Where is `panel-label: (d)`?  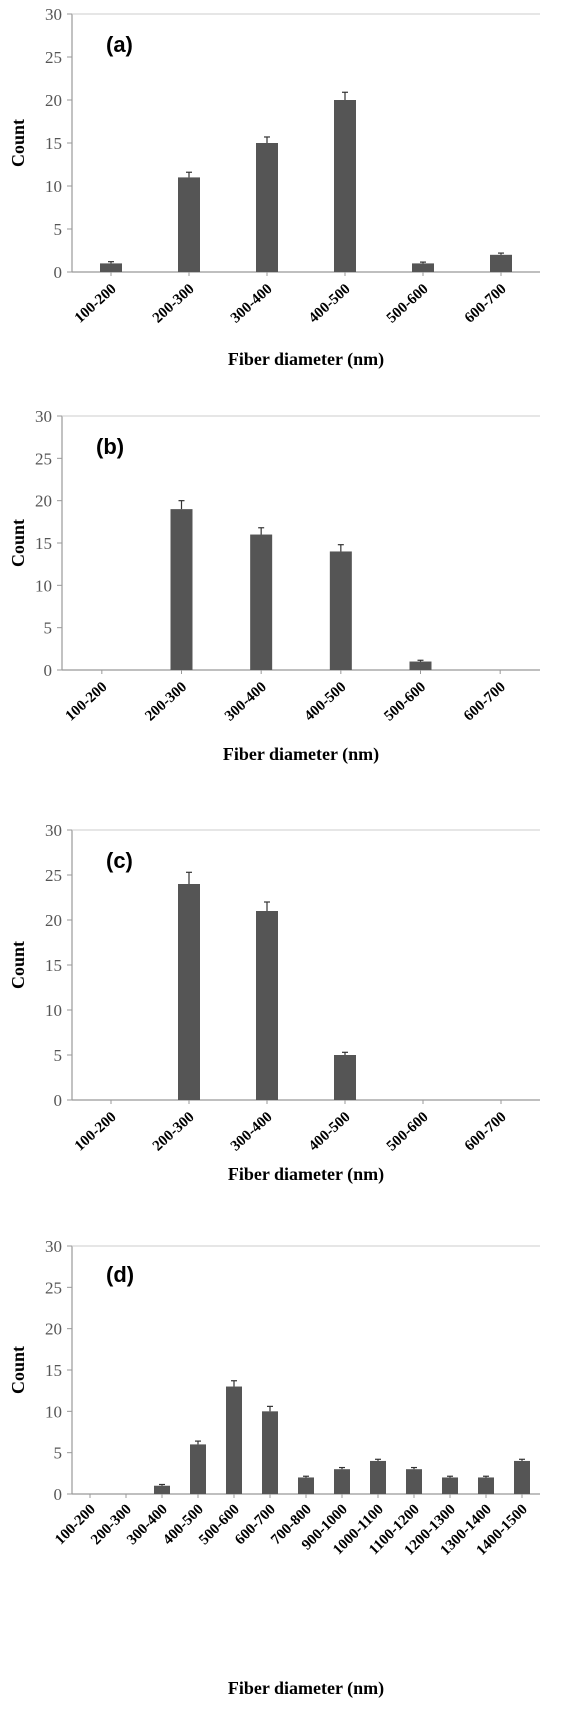
panel-label: (d) is located at coordinates (120, 1274).